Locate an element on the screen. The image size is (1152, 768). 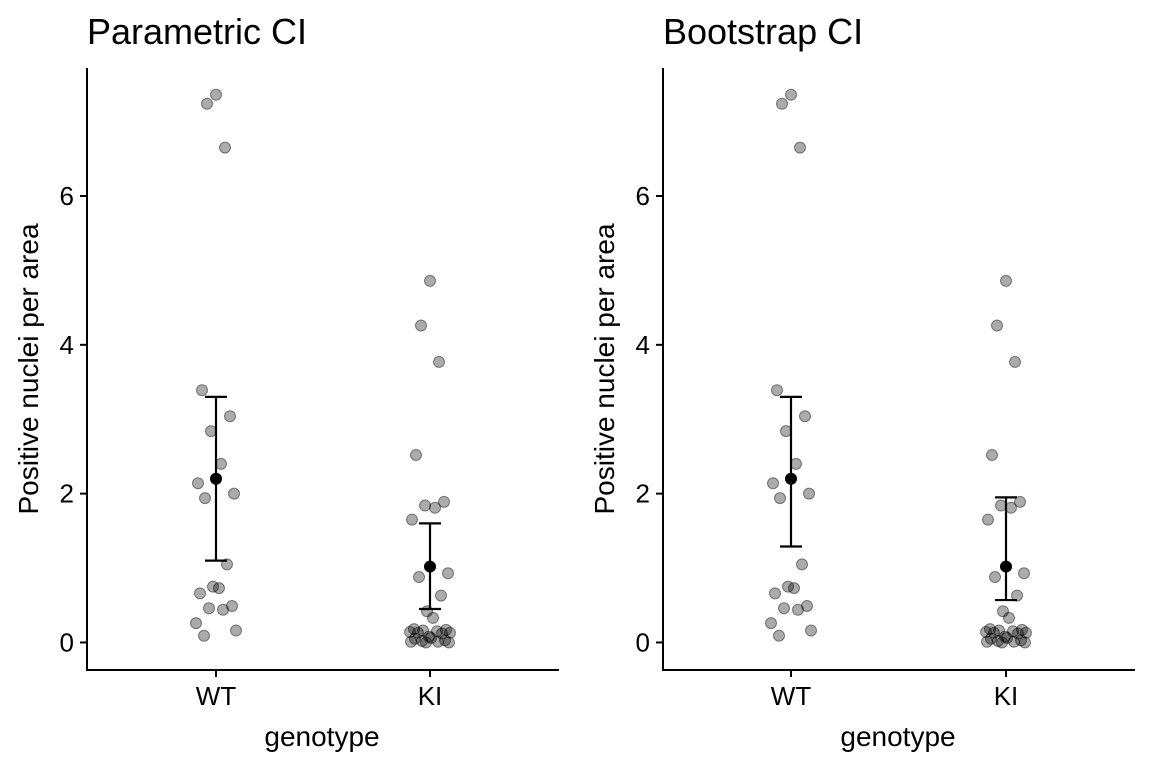
x-axis-label: genotype is located at coordinates (321, 736).